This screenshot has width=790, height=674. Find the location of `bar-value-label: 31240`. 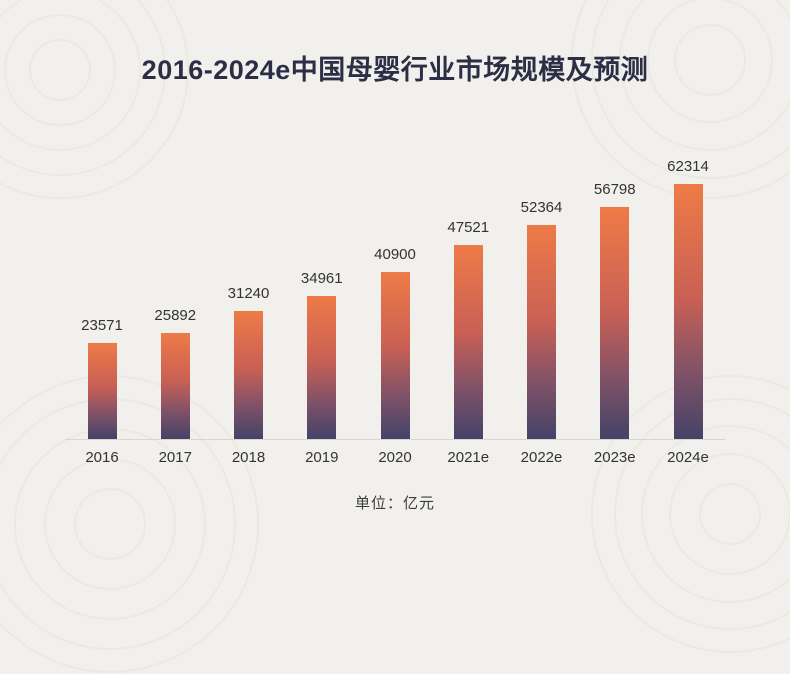

bar-value-label: 31240 is located at coordinates (248, 293).